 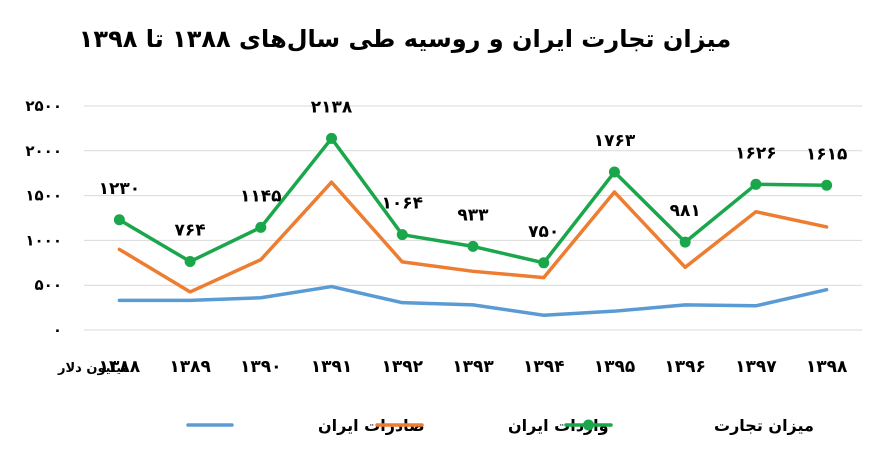 What do you see at coordinates (827, 367) in the screenshot?
I see `x-tick-label: ۱۳۹۸` at bounding box center [827, 367].